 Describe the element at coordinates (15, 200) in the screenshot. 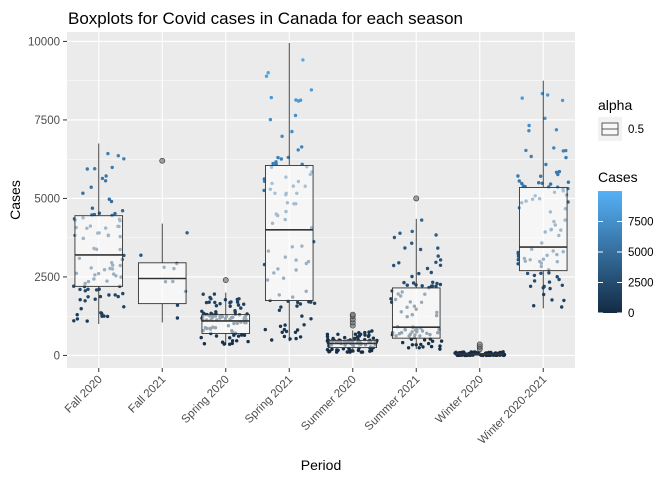

I see `y-axis-title: Cases` at that location.